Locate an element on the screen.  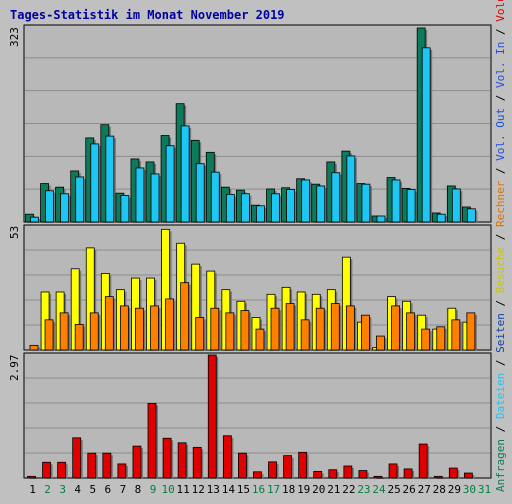
x-tick-label-day-21: 21 is located at coordinates (333, 489).